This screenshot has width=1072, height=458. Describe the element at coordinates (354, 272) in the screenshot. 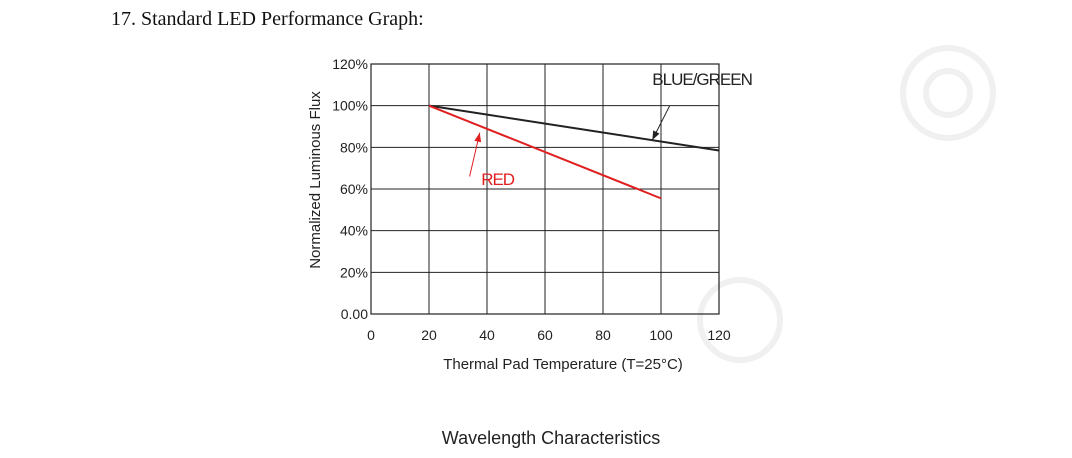

I see `y-tick-label: 20%` at that location.